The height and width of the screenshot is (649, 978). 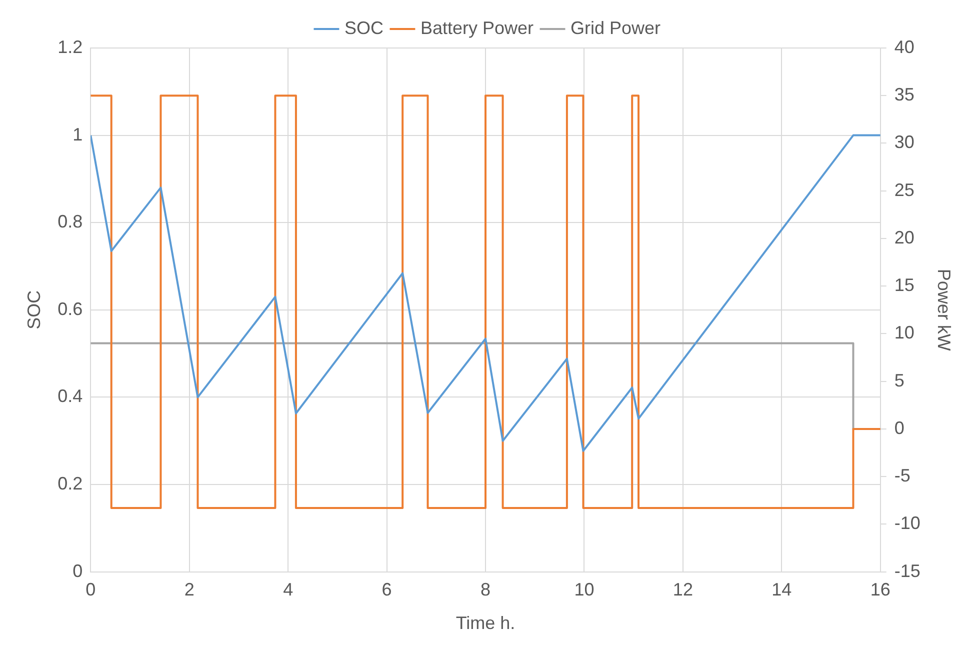 What do you see at coordinates (77, 134) in the screenshot?
I see `y-tick-label: 1` at bounding box center [77, 134].